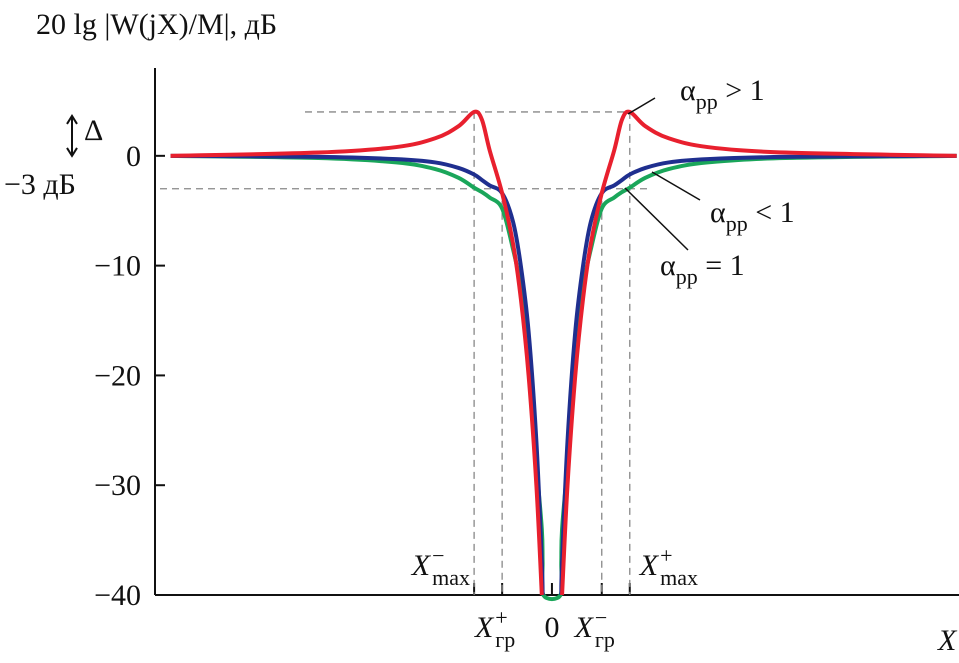 The width and height of the screenshot is (959, 663). I want to click on series-label: αрр < 1, so click(752, 216).